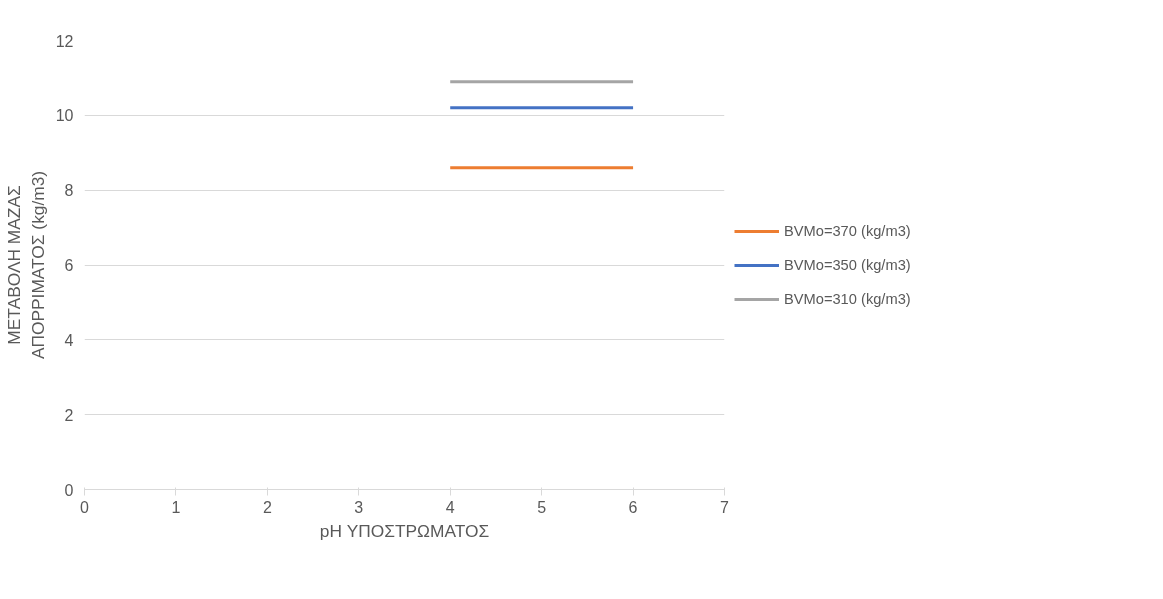  I want to click on y-tick-label: 2, so click(69, 415).